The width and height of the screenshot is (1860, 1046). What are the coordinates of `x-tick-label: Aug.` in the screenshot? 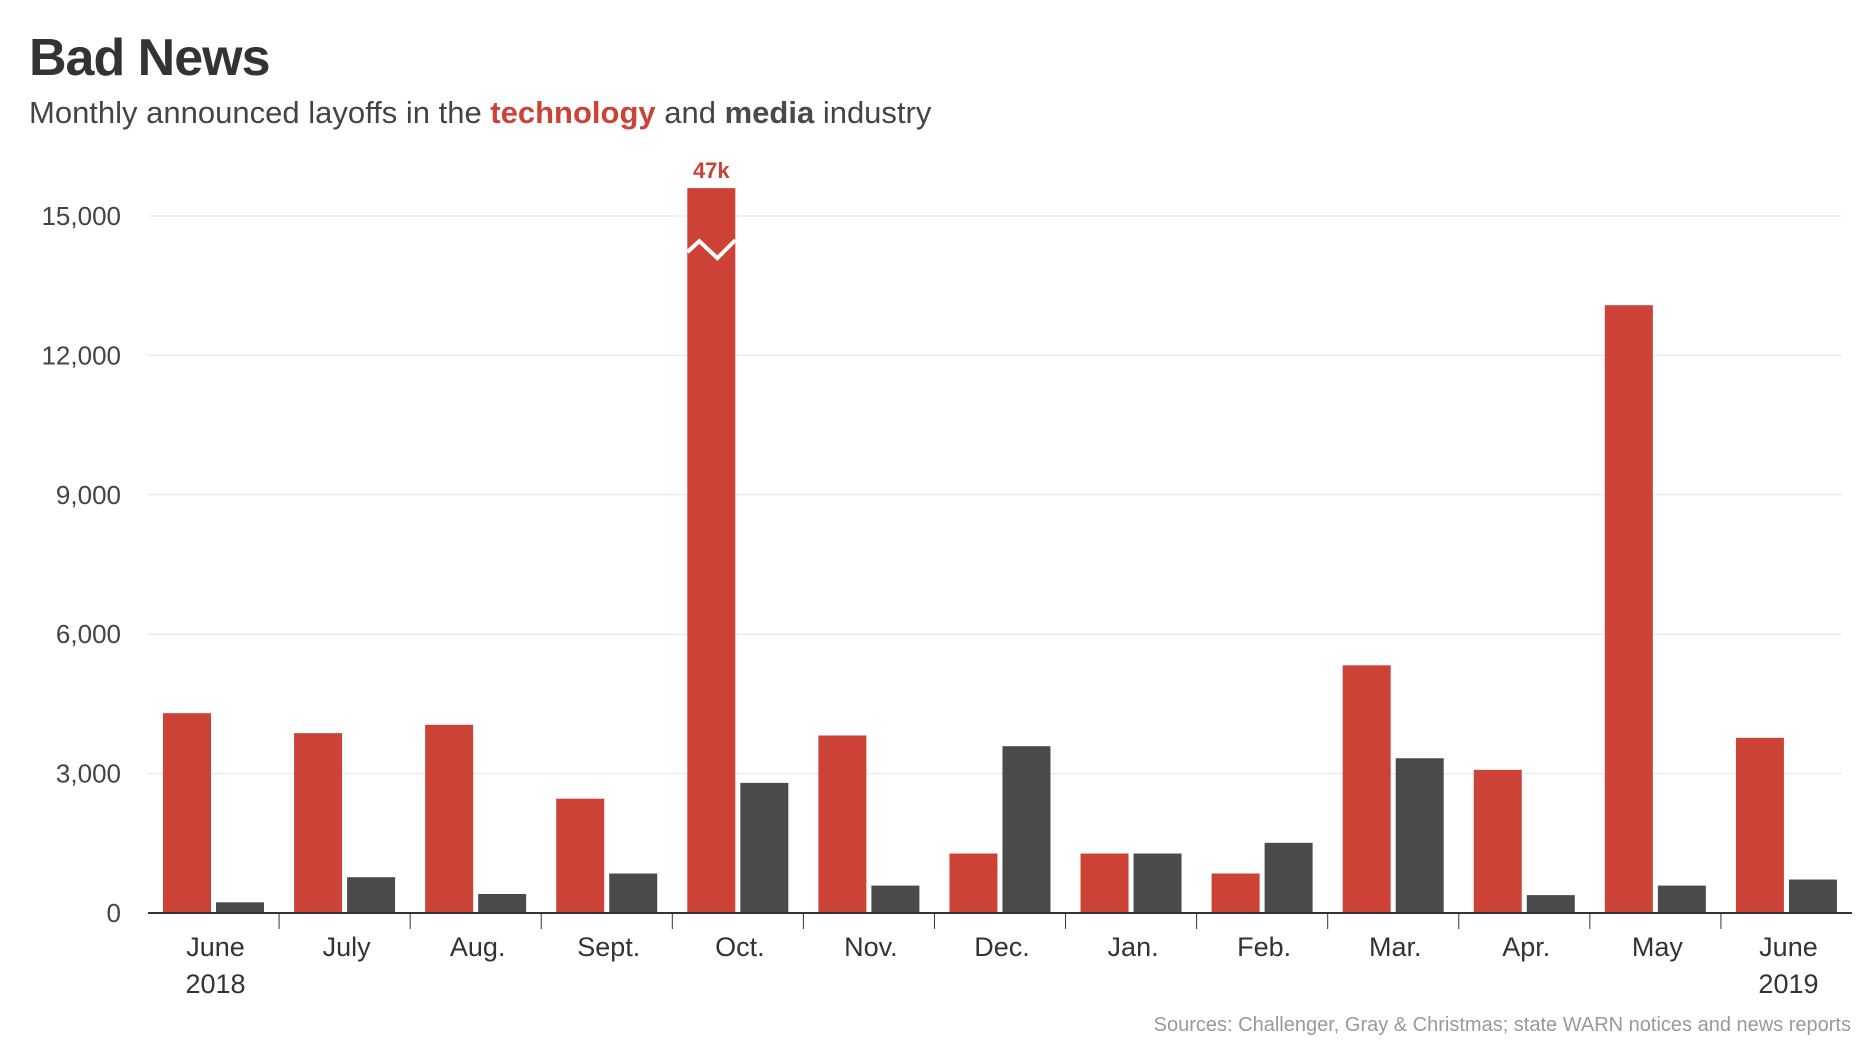 It's located at (478, 947).